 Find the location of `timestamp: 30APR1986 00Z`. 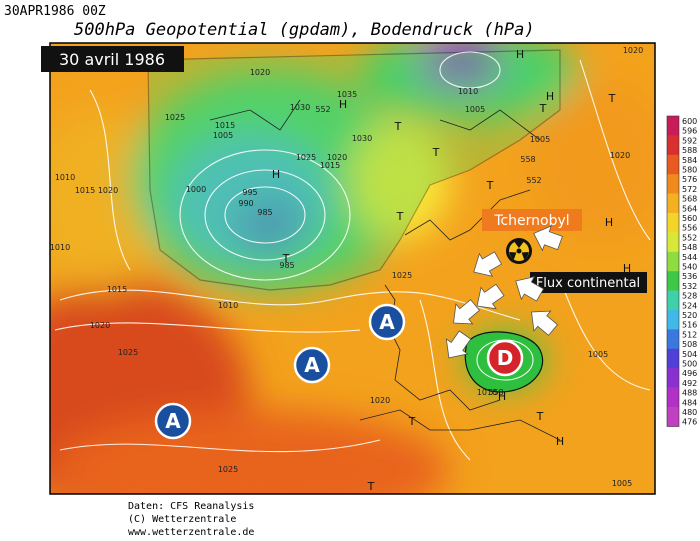

timestamp: 30APR1986 00Z is located at coordinates (55, 11).